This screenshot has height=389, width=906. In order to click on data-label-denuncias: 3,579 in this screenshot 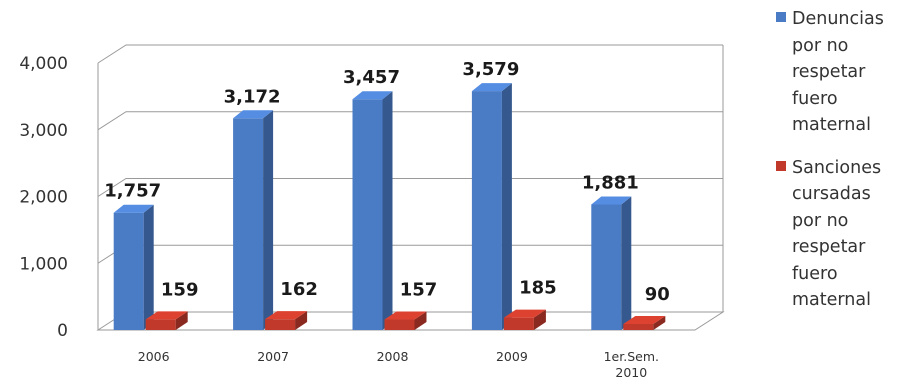, I will do `click(490, 69)`.